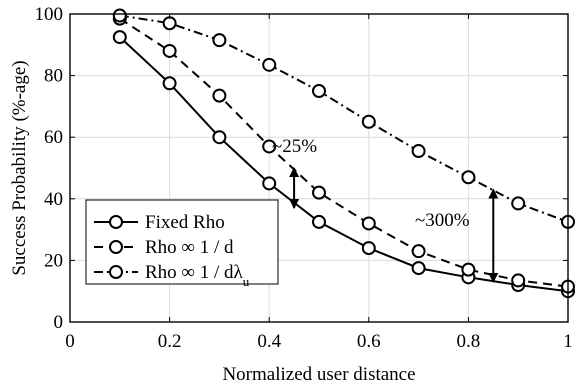  Describe the element at coordinates (294, 146) in the screenshot. I see `annotation-text: ~25%` at that location.